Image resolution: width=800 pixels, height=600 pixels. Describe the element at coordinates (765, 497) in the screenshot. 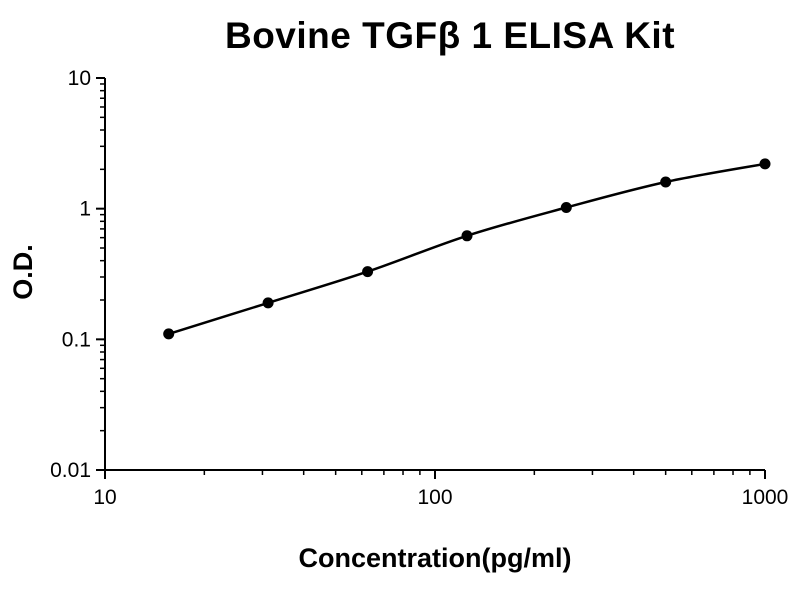

I see `x-tick-label: 1000` at that location.